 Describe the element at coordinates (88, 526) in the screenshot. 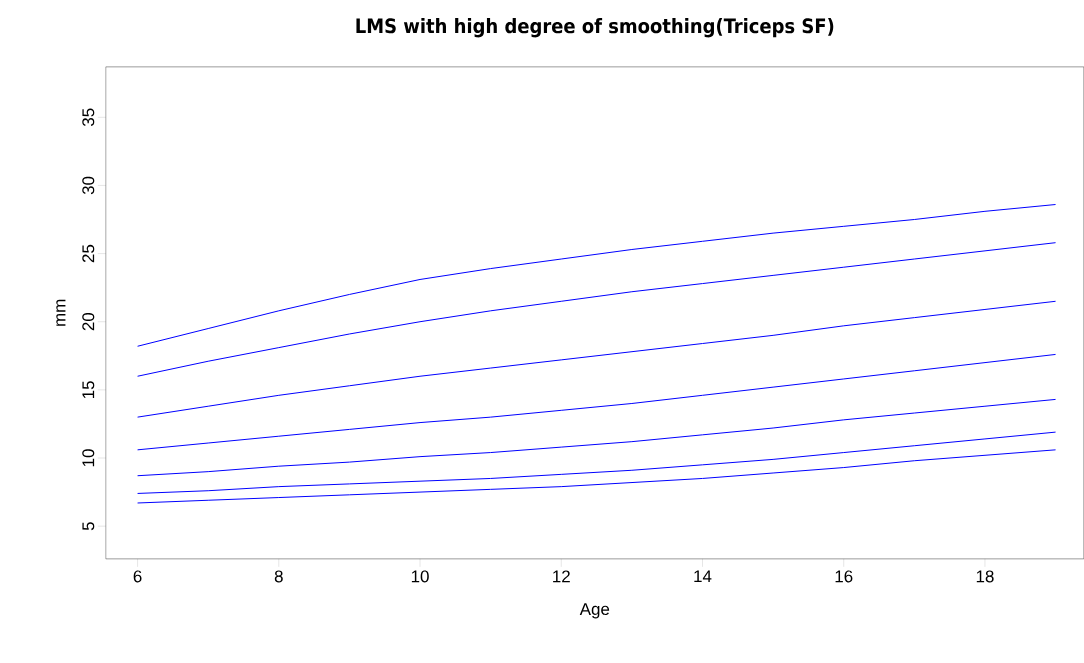

I see `y-tick-label: 5` at that location.